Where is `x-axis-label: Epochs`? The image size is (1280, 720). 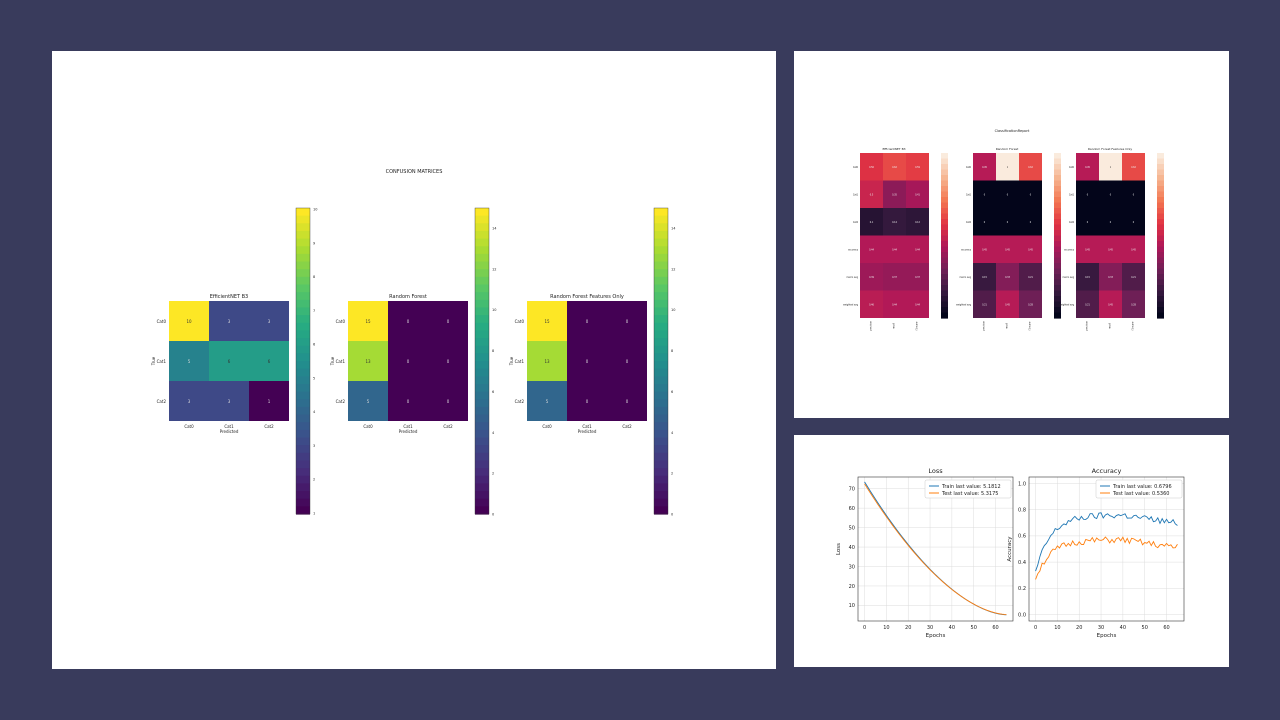 x-axis-label: Epochs is located at coordinates (1107, 636).